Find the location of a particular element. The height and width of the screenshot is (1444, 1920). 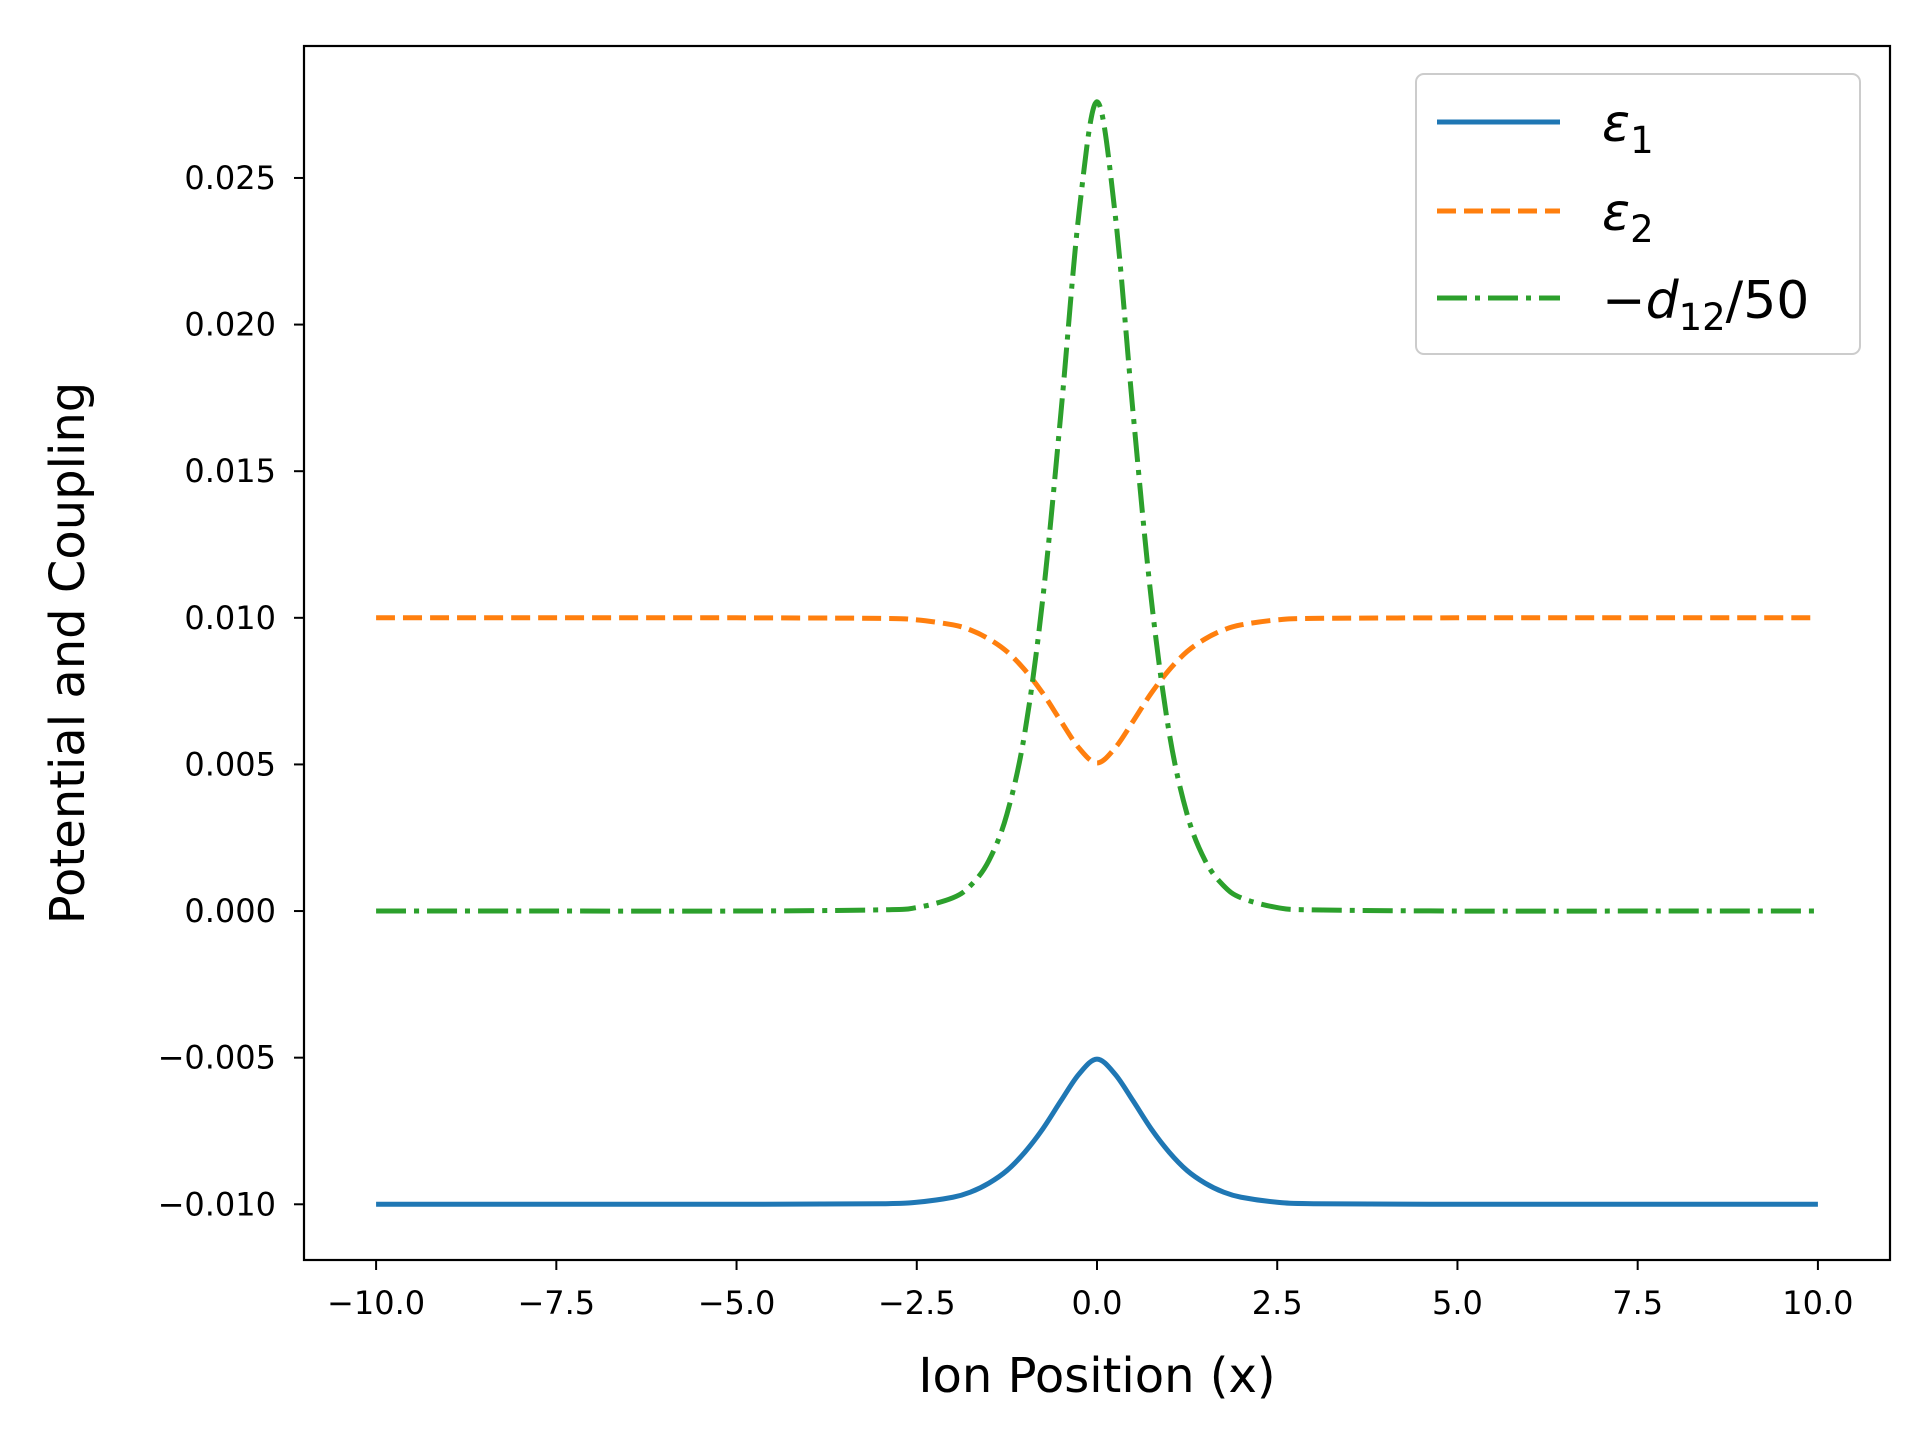

y-tick-label: 0.025 is located at coordinates (230, 178).